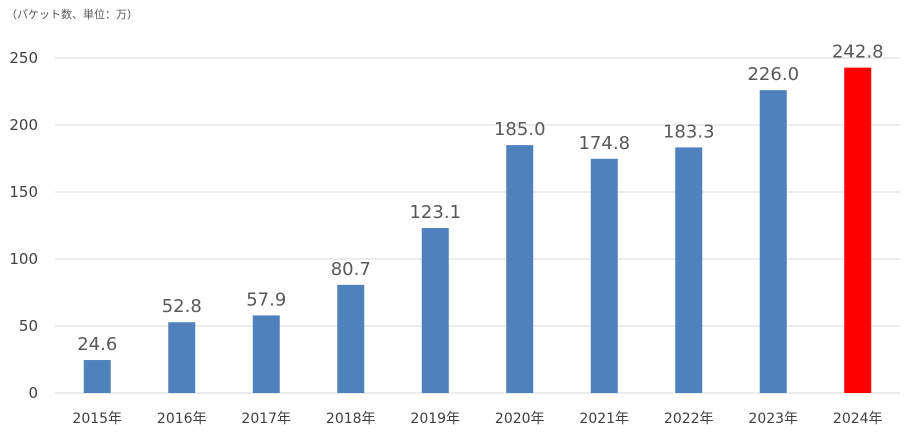 The image size is (917, 441). I want to click on data-label: 24.6, so click(97, 344).